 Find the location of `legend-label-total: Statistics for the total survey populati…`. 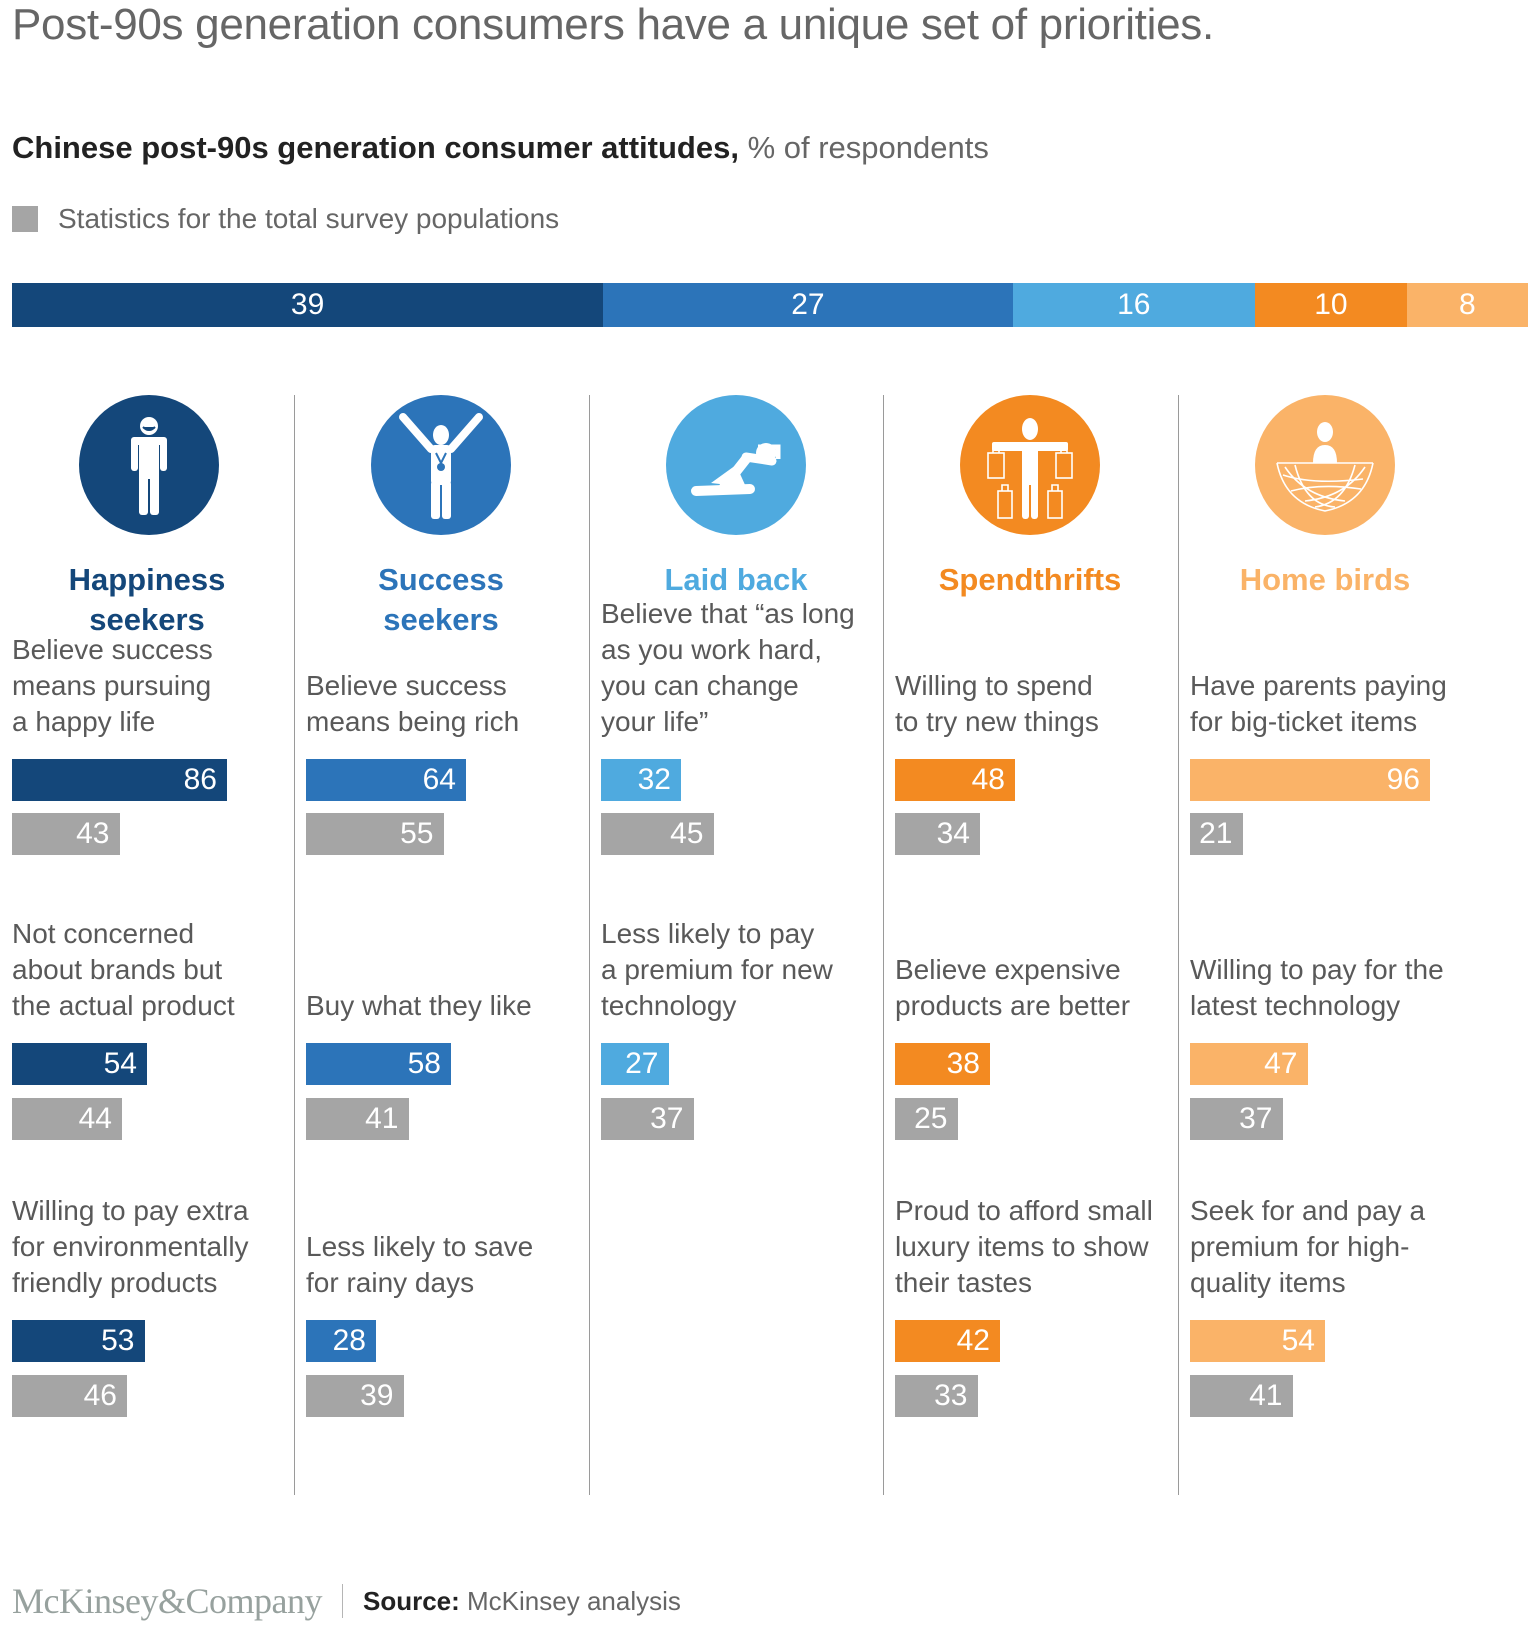

legend-label-total: Statistics for the total survey populati… is located at coordinates (309, 218).